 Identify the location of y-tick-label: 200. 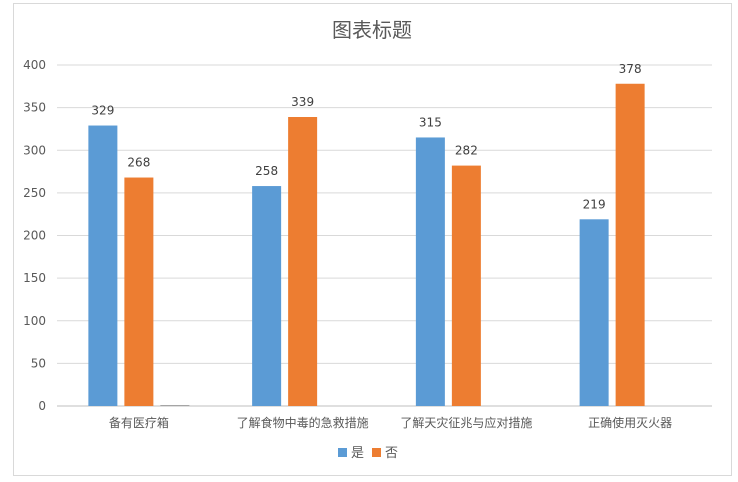
(34, 236).